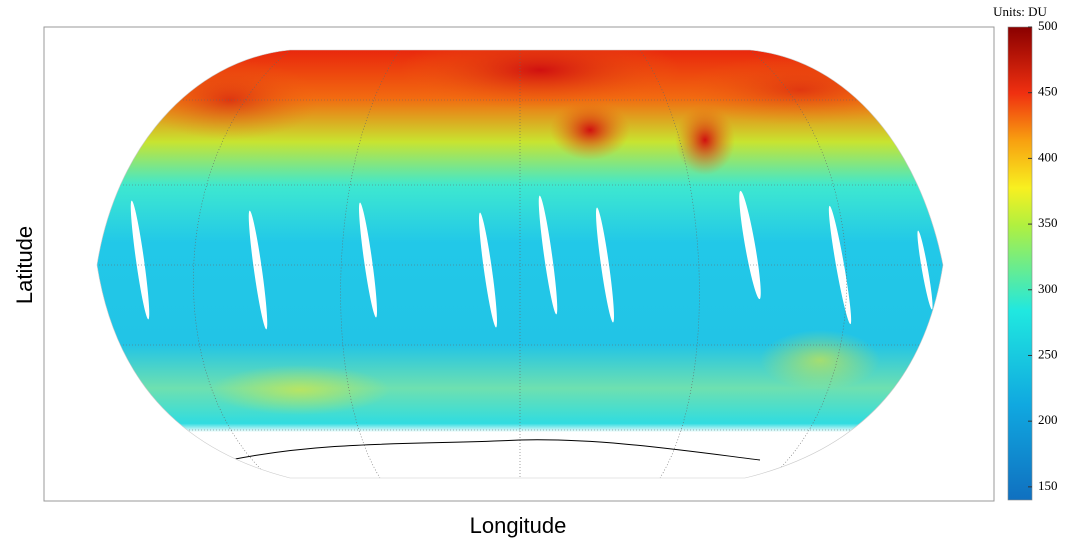 The height and width of the screenshot is (553, 1080). I want to click on colorbar-tick-label: 500, so click(1048, 25).